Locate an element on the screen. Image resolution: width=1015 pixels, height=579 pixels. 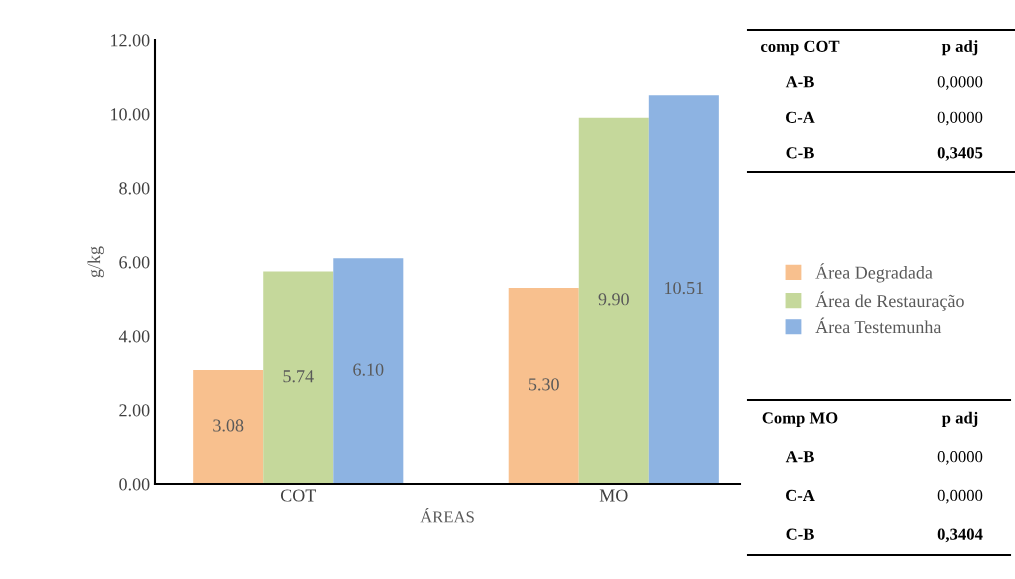
legend-label: Área Degradada is located at coordinates (874, 273).